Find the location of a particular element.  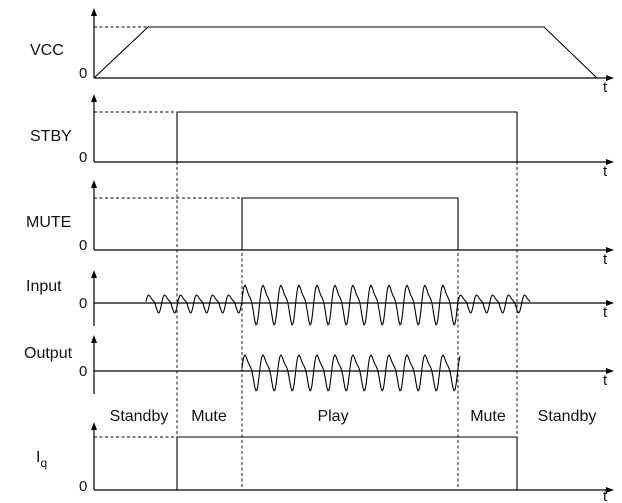

iq-signal is located at coordinates (347, 463).